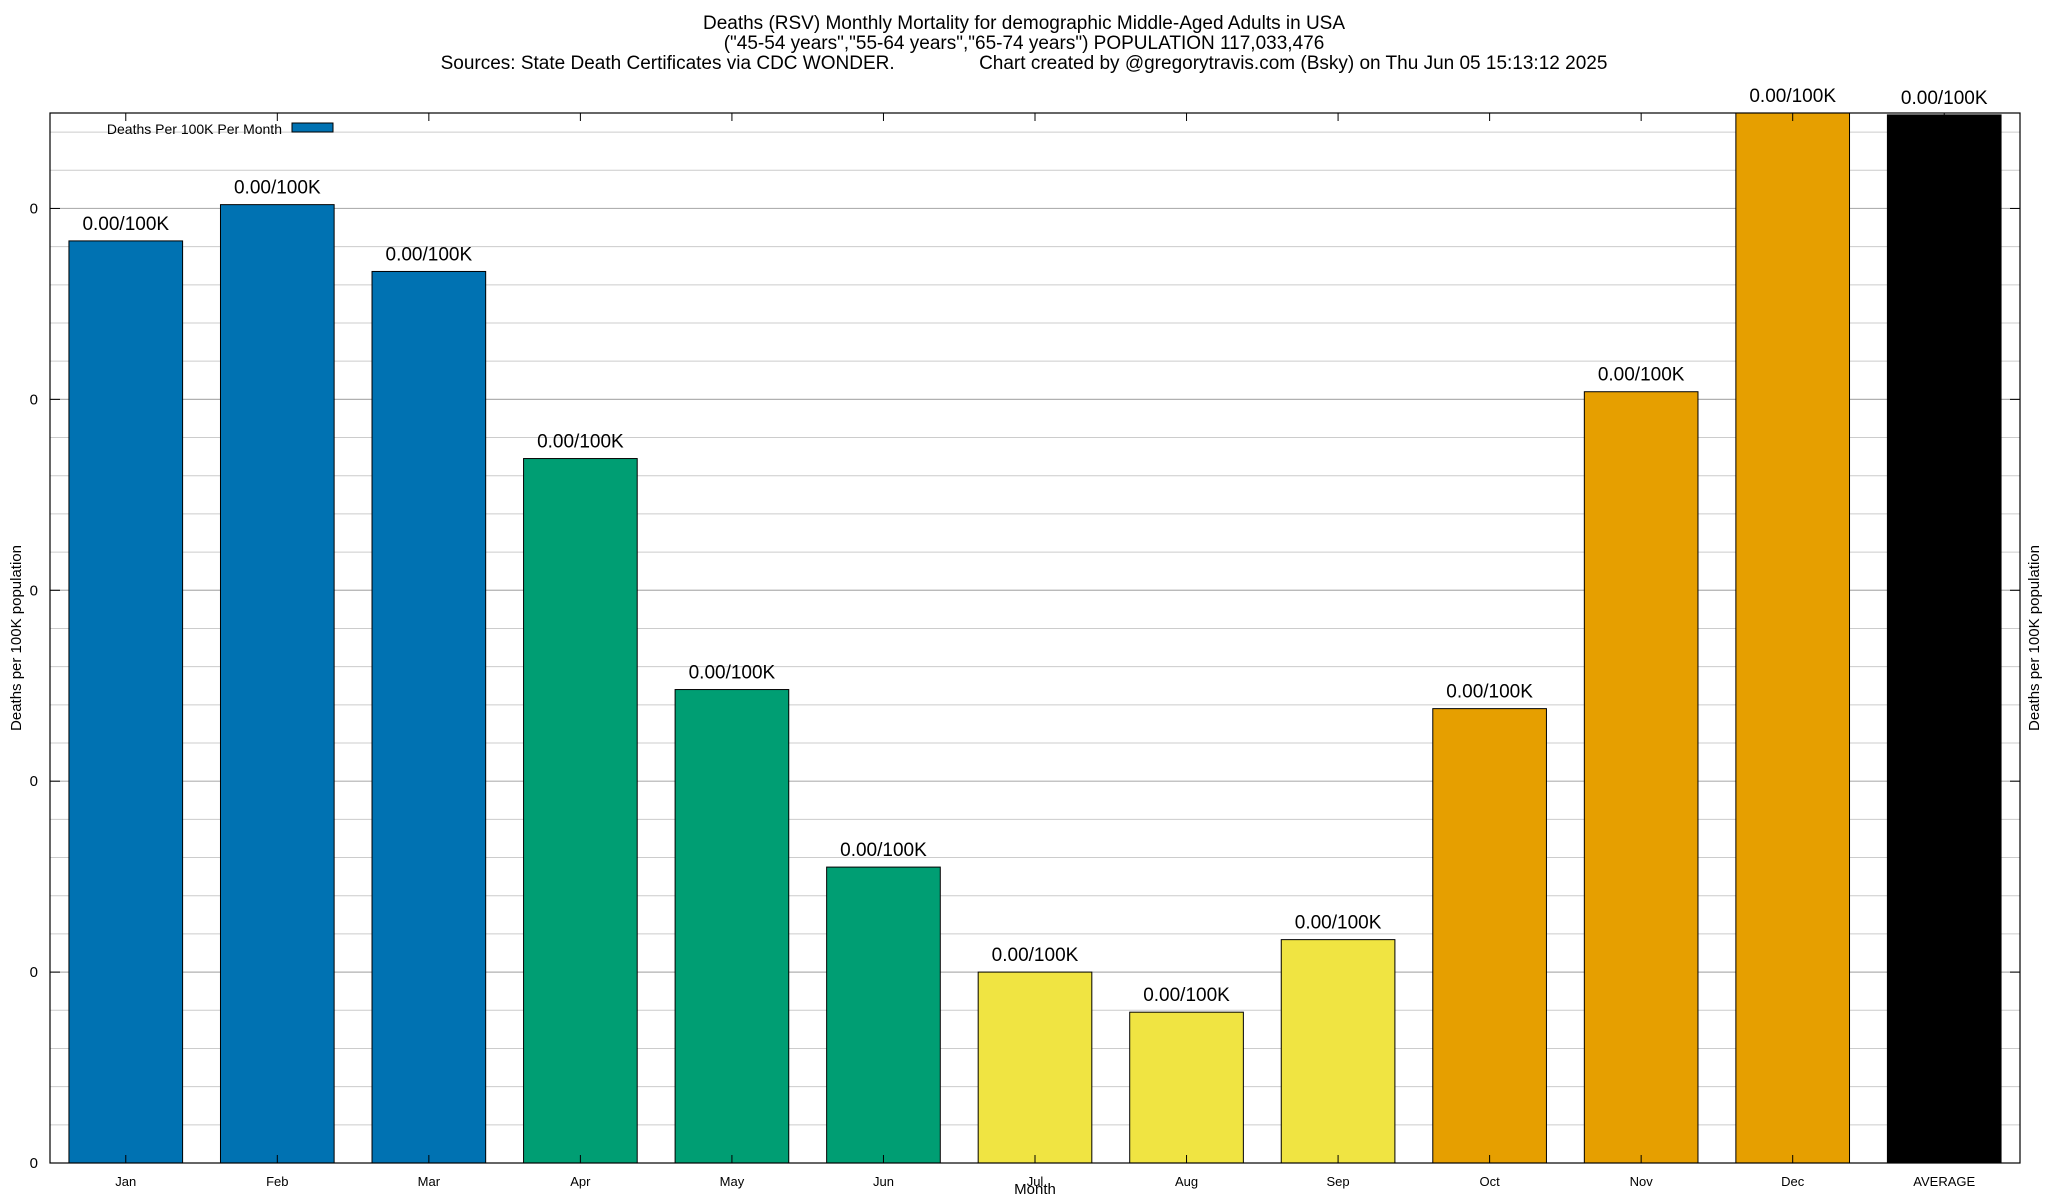 This screenshot has height=1200, width=2048. What do you see at coordinates (1035, 1189) in the screenshot?
I see `x-axis-title: Month` at bounding box center [1035, 1189].